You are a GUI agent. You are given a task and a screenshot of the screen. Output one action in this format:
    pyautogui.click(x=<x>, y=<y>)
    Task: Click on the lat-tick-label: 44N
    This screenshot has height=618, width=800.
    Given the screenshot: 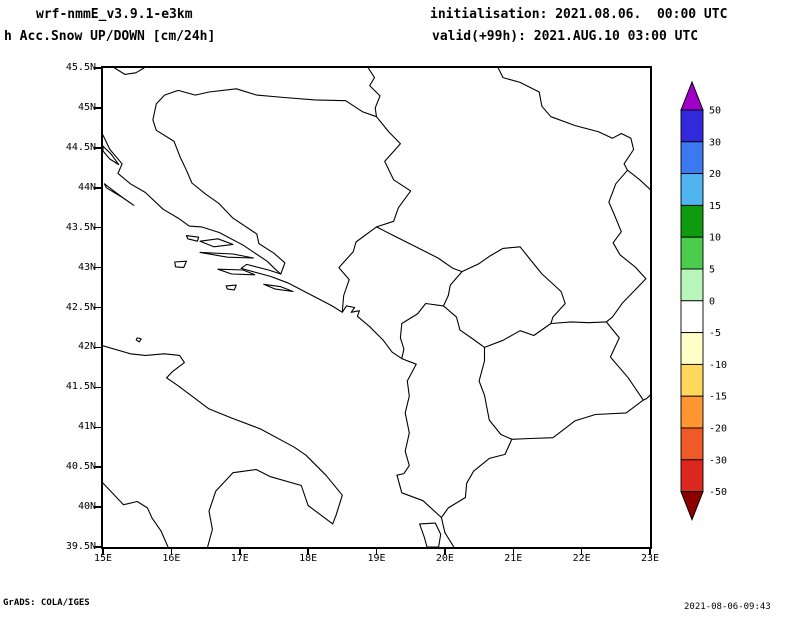 What is the action you would take?
    pyautogui.click(x=86, y=187)
    